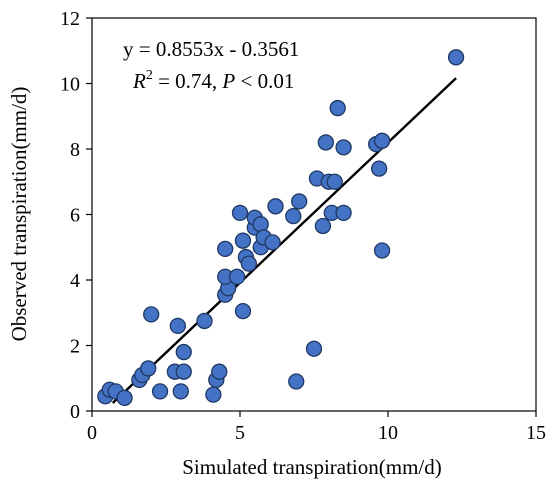 The height and width of the screenshot is (488, 550). I want to click on y-tick-label: 4, so click(75, 281).